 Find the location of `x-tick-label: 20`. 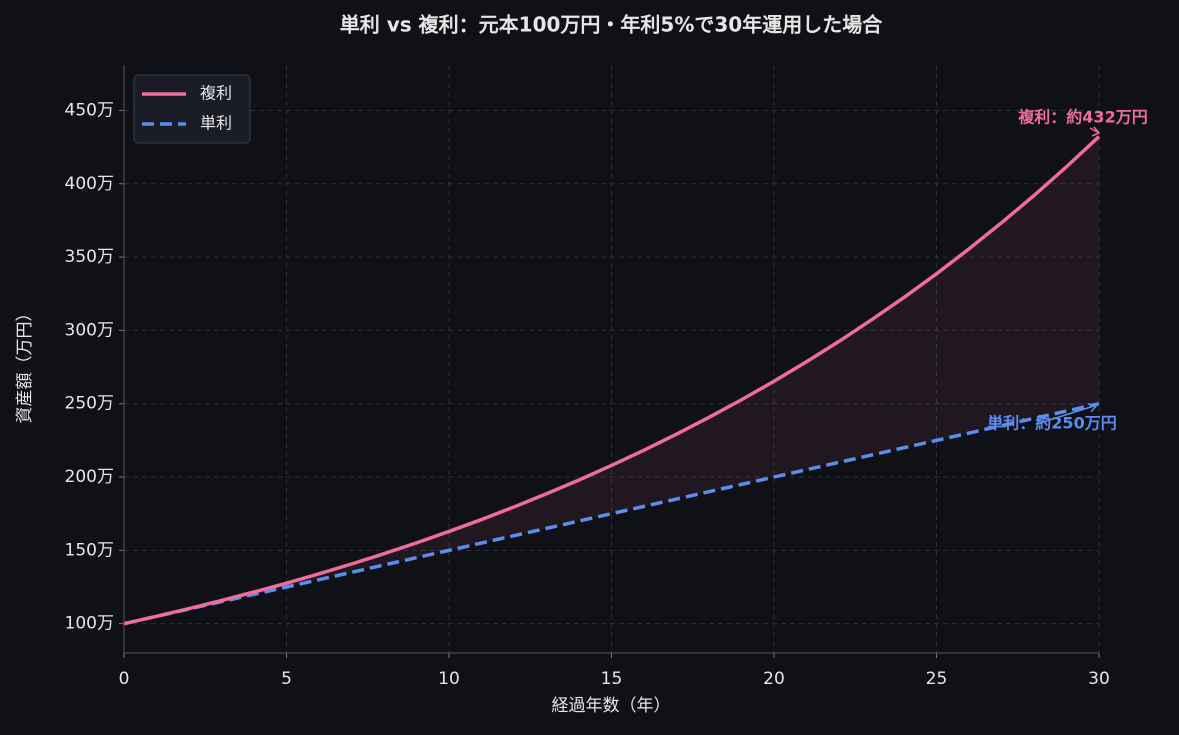

x-tick-label: 20 is located at coordinates (774, 679).